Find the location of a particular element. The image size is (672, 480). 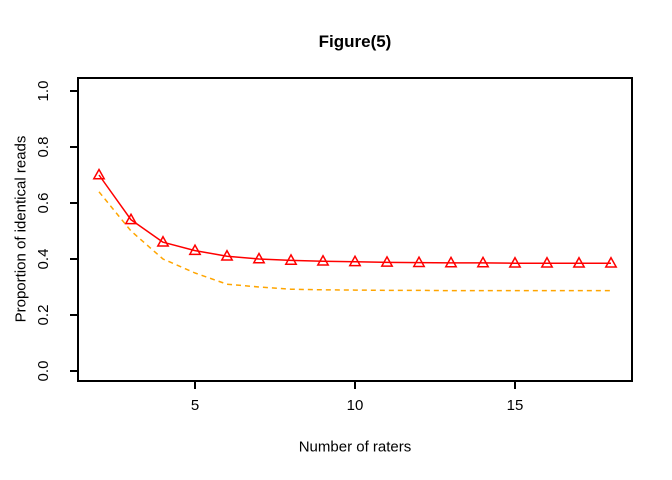

x-tick-label: 15 is located at coordinates (515, 405).